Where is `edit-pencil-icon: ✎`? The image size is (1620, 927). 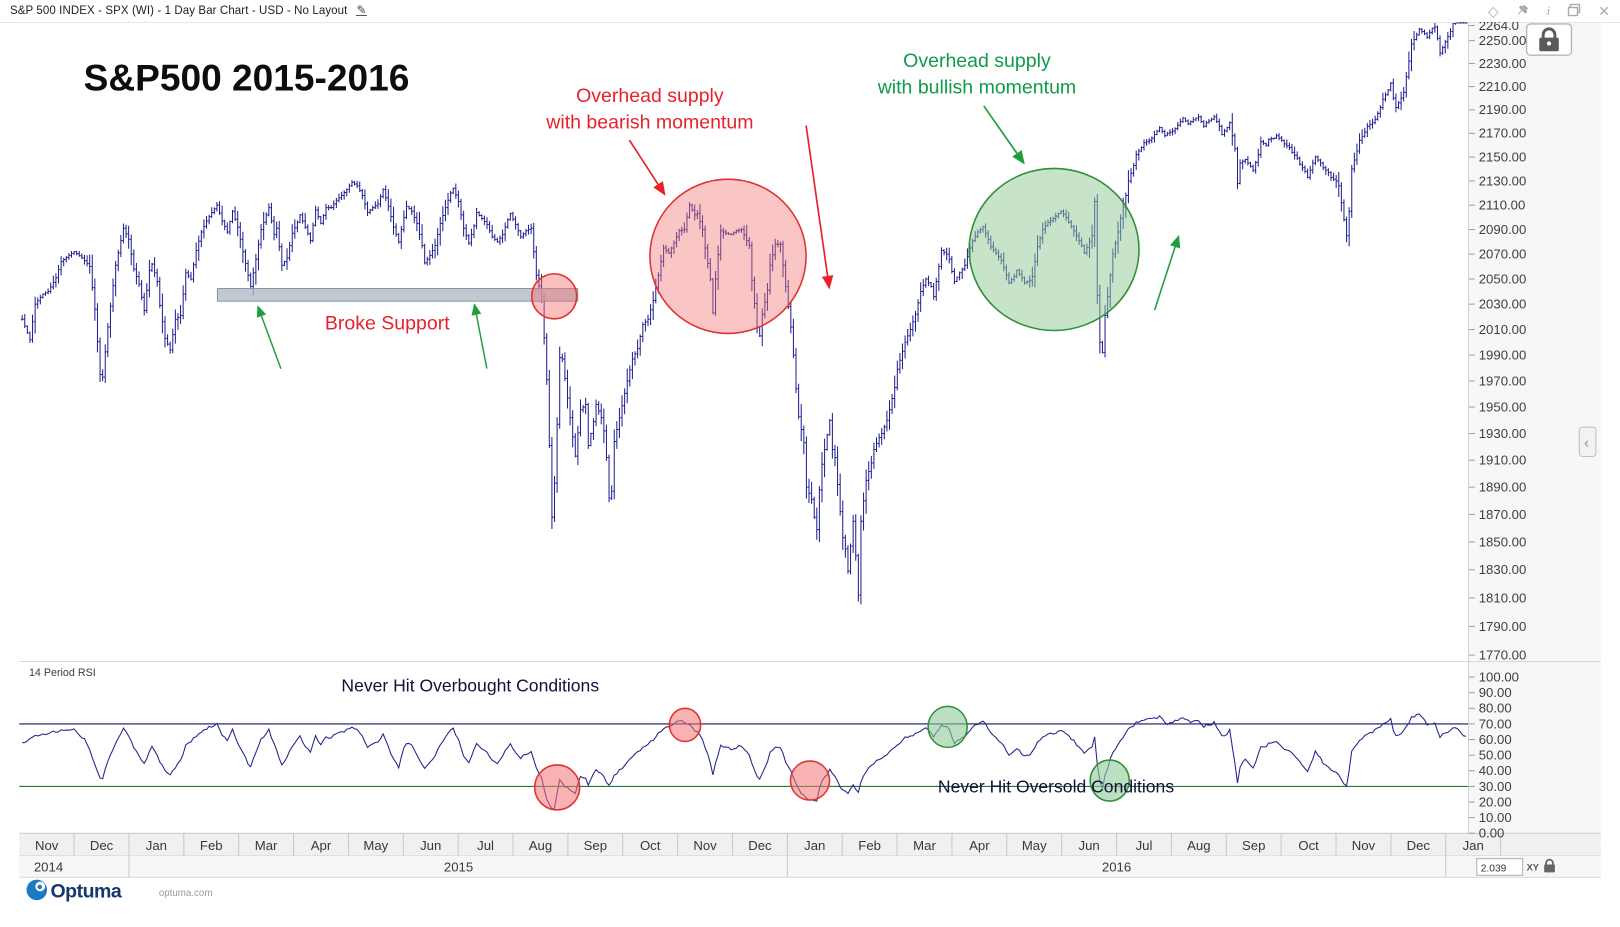
edit-pencil-icon: ✎ is located at coordinates (361, 9).